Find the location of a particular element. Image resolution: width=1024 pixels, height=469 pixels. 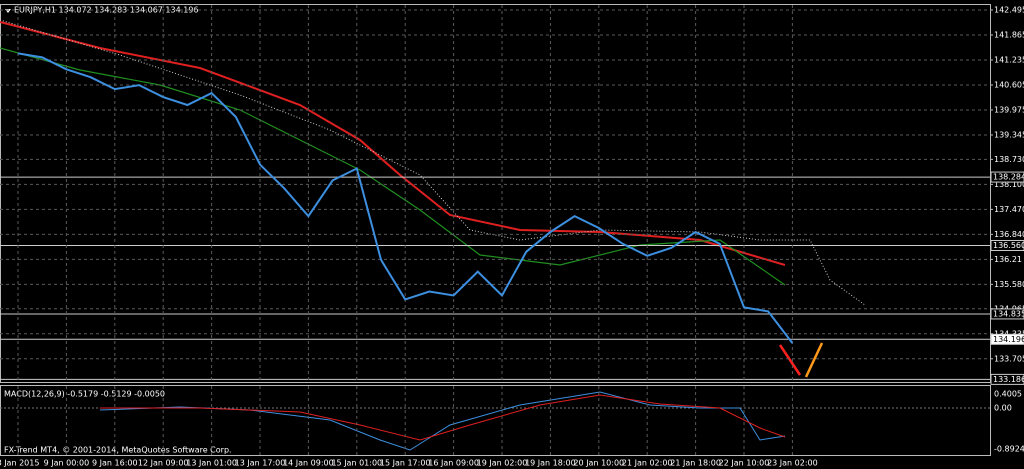

x-tick-label: 15 Jan 01:00 is located at coordinates (356, 463).